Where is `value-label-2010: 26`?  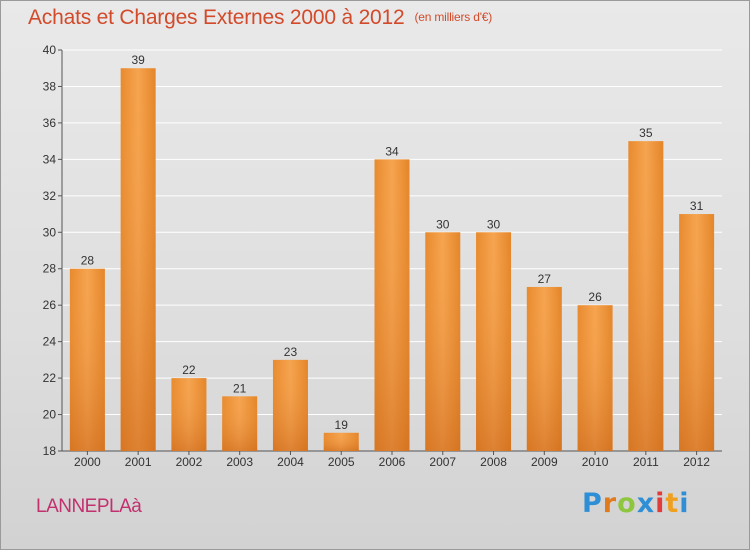
value-label-2010: 26 is located at coordinates (595, 297).